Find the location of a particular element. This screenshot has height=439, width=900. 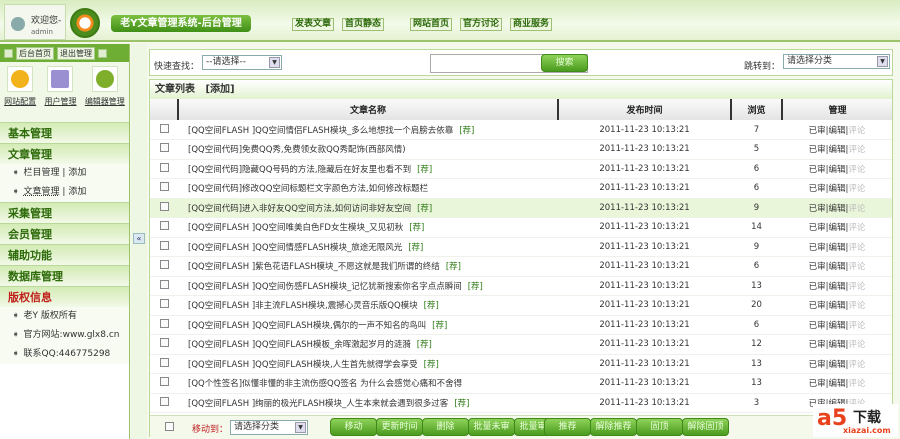

article-title-link: [QQ空间代码]修改QQ空间标题栏文字颜色方法,如何修改标题栏 is located at coordinates (308, 189).